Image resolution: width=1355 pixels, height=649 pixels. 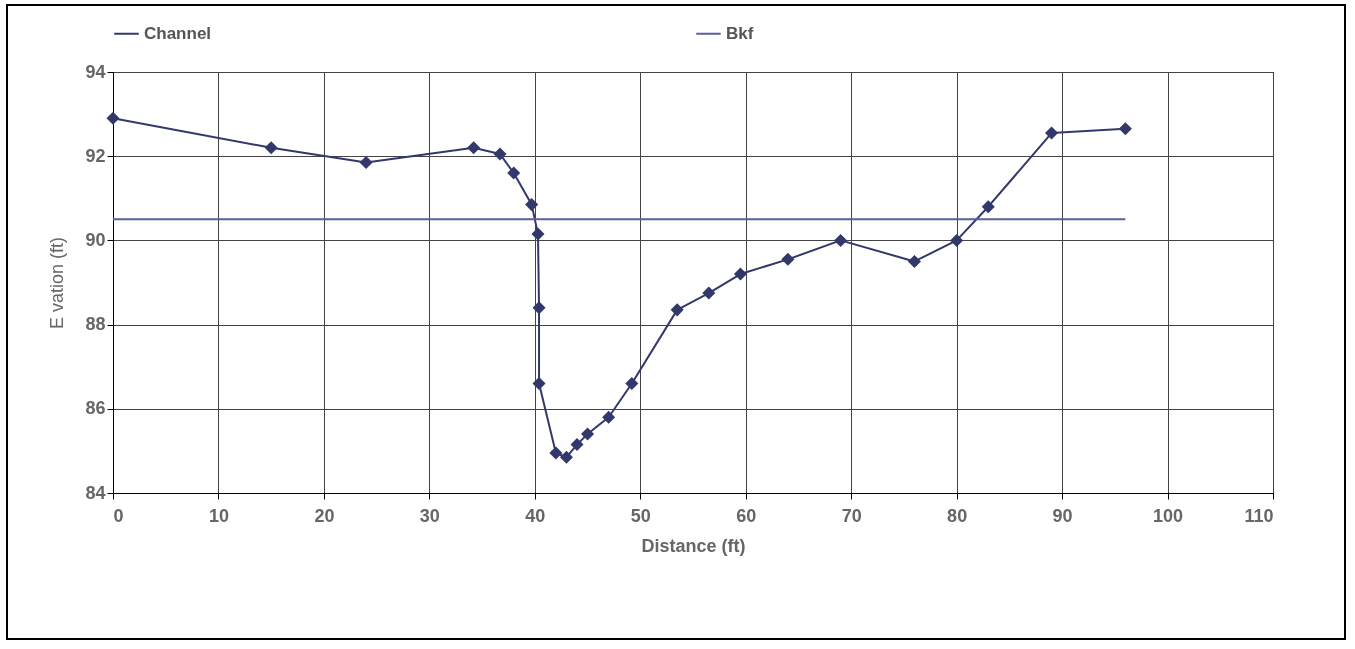 What do you see at coordinates (95, 408) in the screenshot?
I see `y-tick-label: 86` at bounding box center [95, 408].